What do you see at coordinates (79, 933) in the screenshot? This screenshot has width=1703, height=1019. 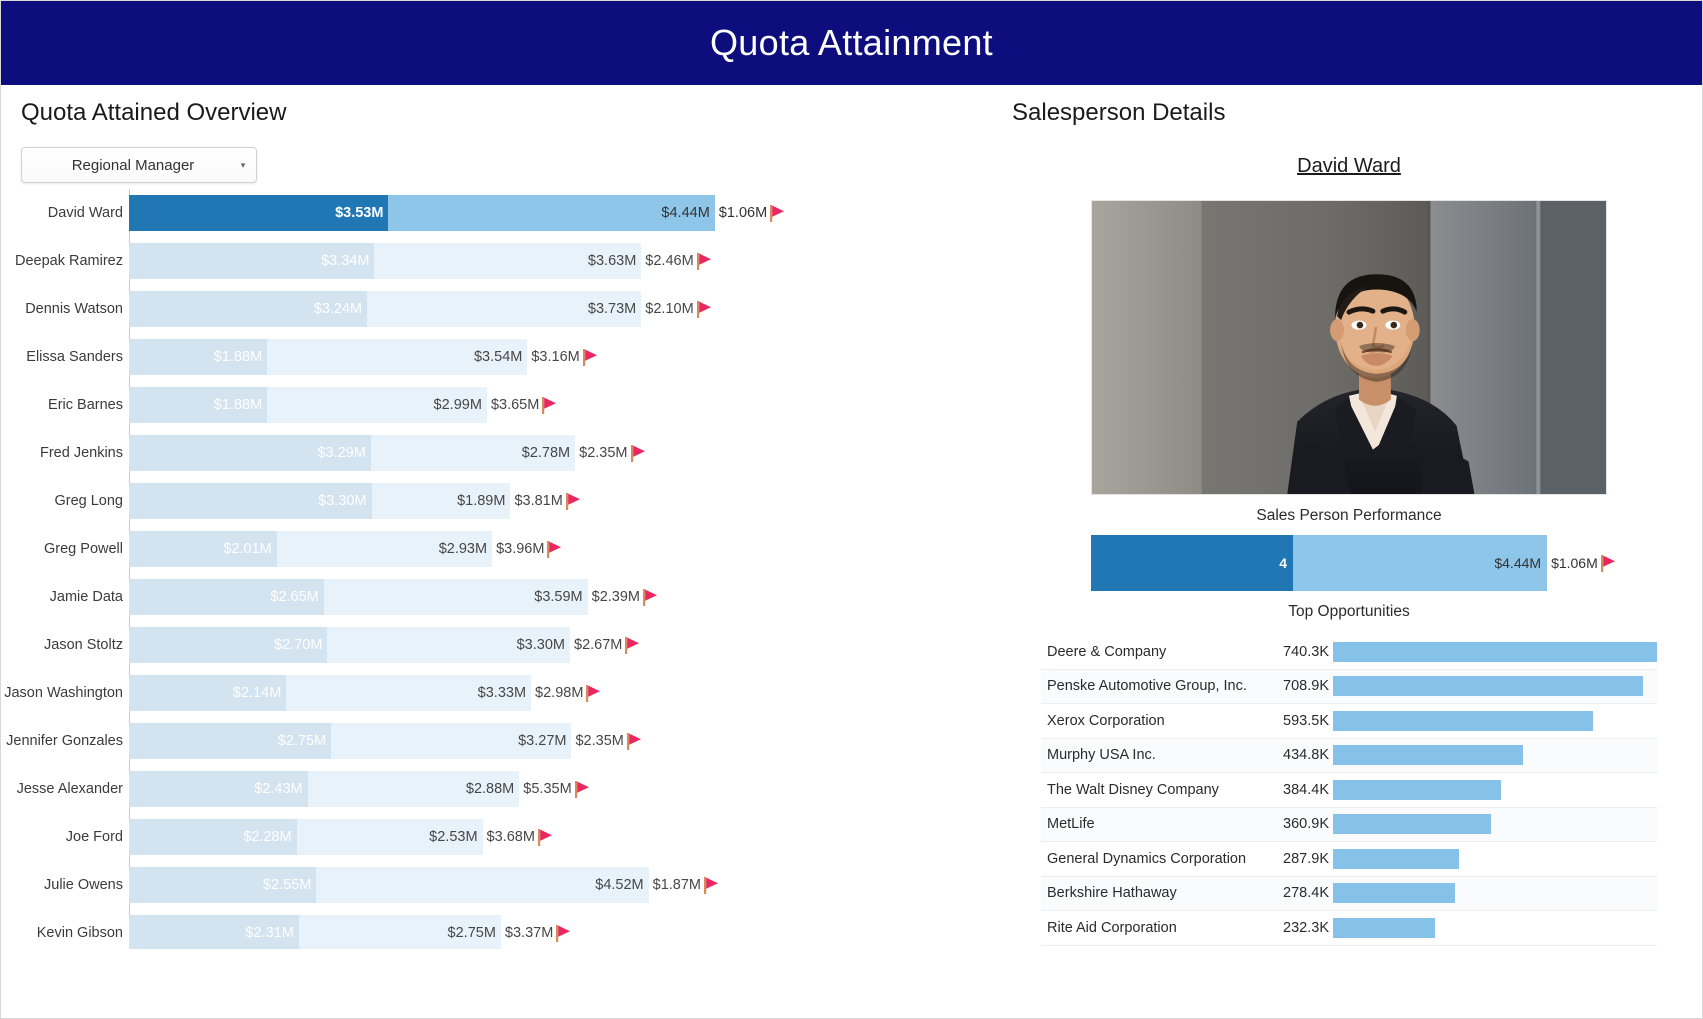 I see `quota-bar-row-label: Kevin Gibson` at bounding box center [79, 933].